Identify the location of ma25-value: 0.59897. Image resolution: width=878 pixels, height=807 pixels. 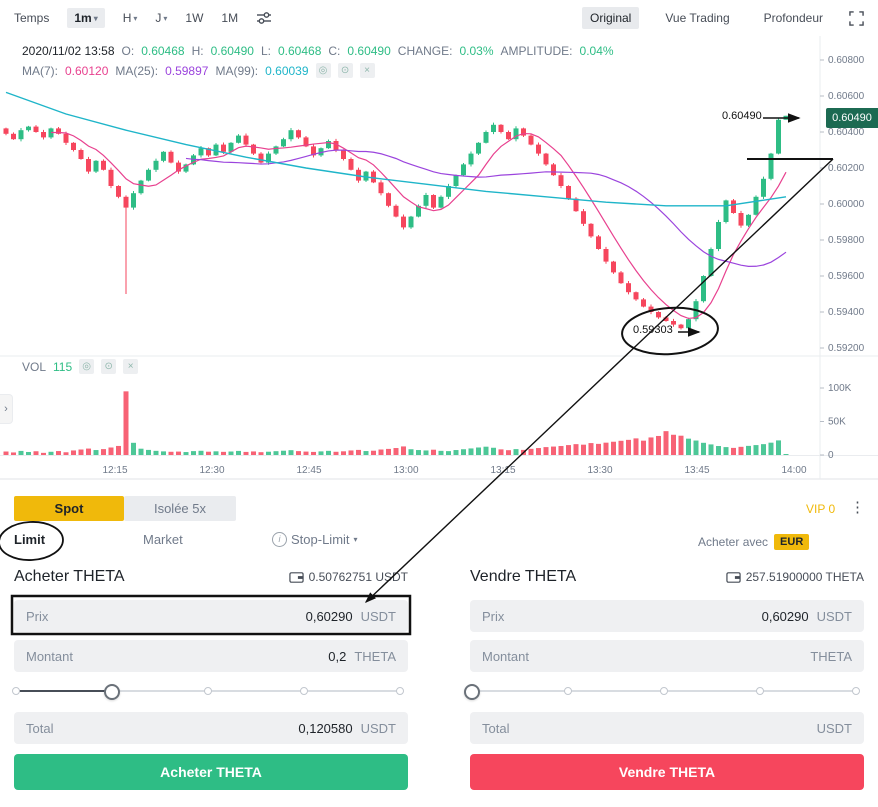
(187, 70).